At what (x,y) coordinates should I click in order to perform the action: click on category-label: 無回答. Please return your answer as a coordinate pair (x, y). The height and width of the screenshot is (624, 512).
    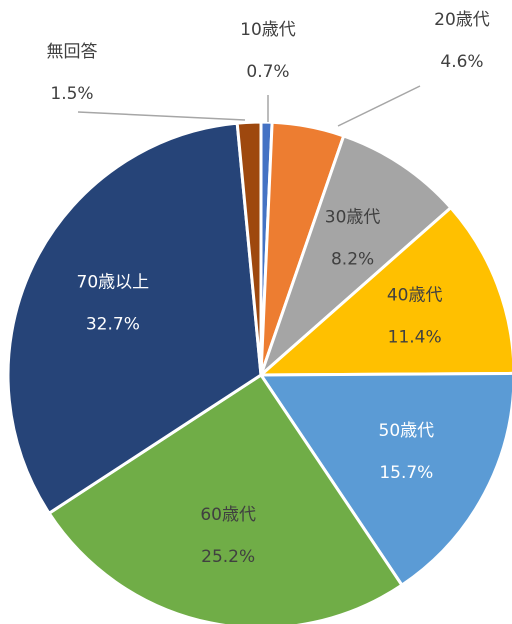
    Looking at the image, I should click on (72, 52).